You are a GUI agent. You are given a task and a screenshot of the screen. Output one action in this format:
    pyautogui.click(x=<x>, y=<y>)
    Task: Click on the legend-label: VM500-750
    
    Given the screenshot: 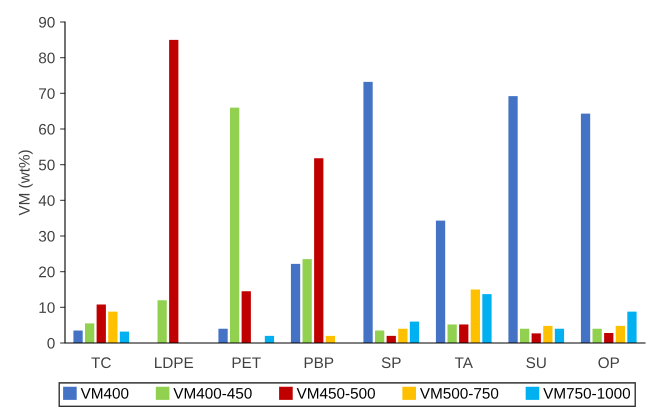 What is the action you would take?
    pyautogui.click(x=459, y=393)
    